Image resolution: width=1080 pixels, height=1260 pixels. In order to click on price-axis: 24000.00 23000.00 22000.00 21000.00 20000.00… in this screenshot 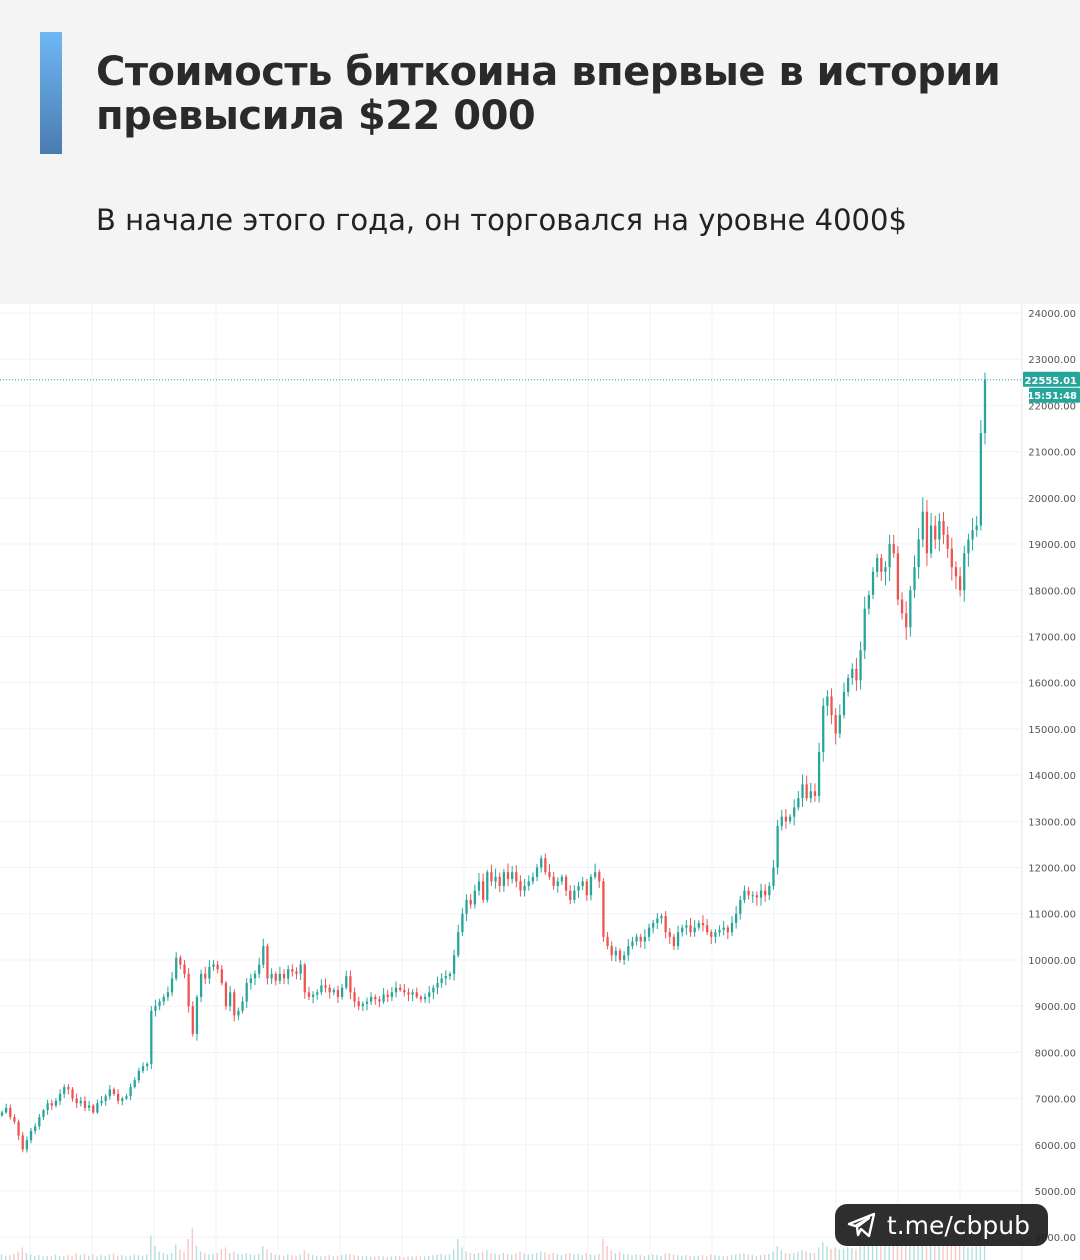, I will do `click(1048, 782)`.